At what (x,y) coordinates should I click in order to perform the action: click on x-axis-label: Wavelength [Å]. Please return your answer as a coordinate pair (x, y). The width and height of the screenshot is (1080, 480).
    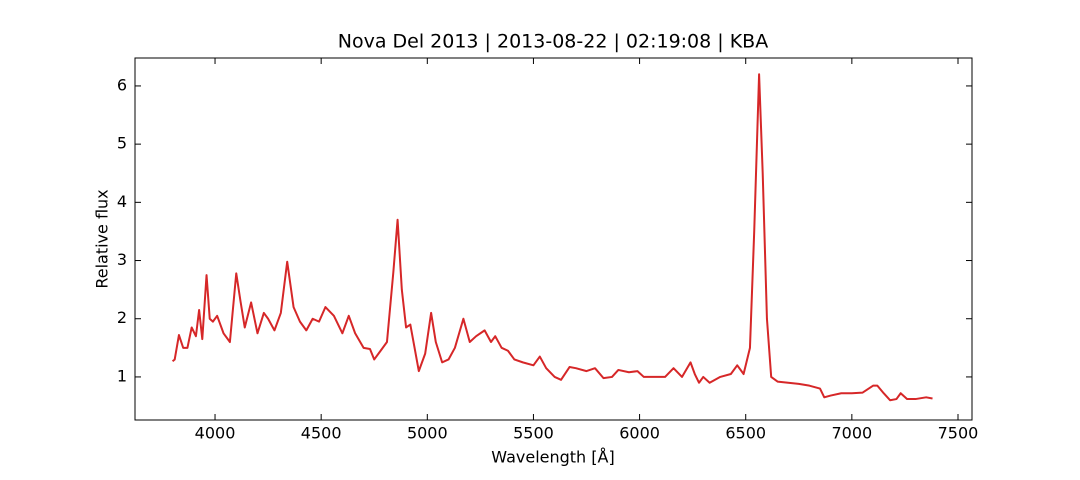
    Looking at the image, I should click on (552, 457).